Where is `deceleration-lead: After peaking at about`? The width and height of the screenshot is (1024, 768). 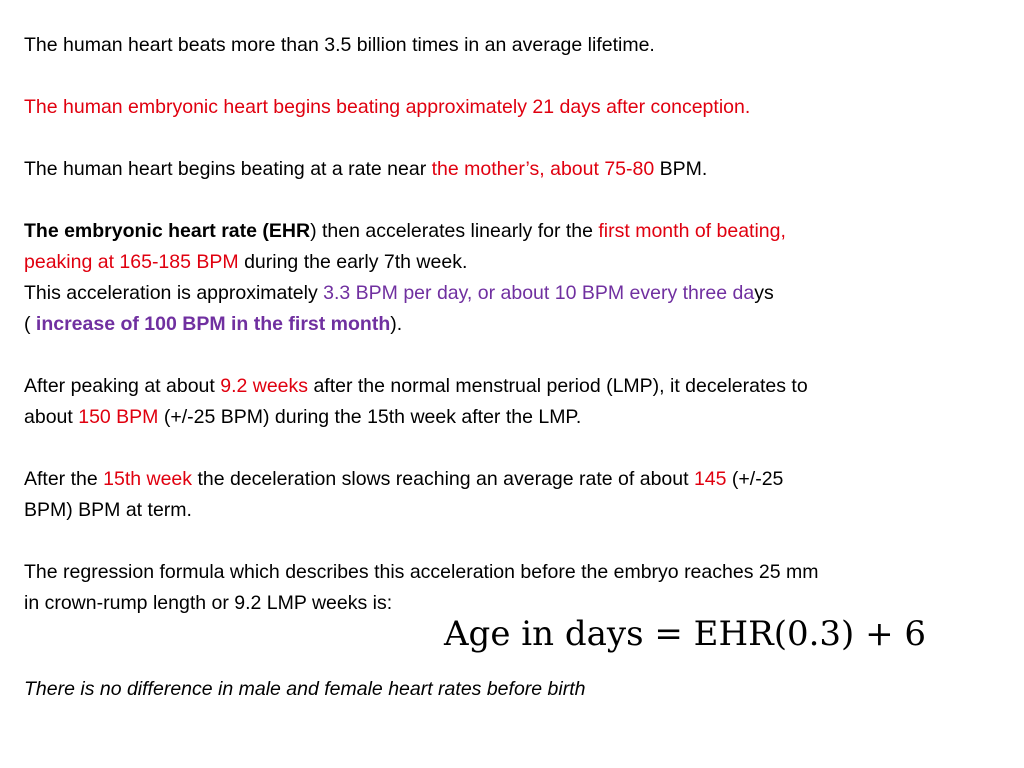 deceleration-lead: After peaking at about is located at coordinates (122, 386).